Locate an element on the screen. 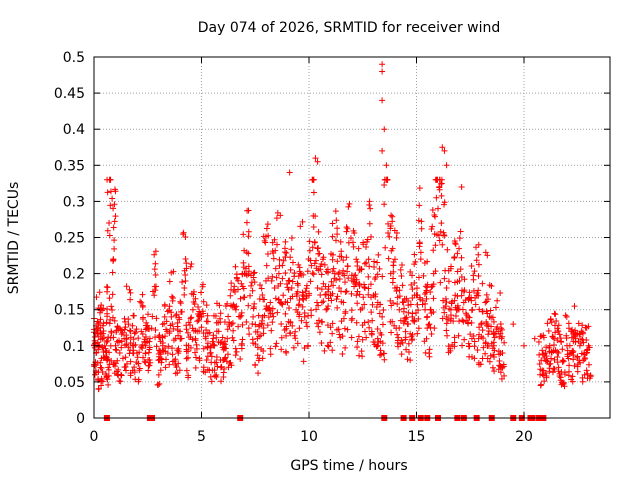 The height and width of the screenshot is (480, 640). y-axis-label: SRMTID / TECUs is located at coordinates (14, 238).